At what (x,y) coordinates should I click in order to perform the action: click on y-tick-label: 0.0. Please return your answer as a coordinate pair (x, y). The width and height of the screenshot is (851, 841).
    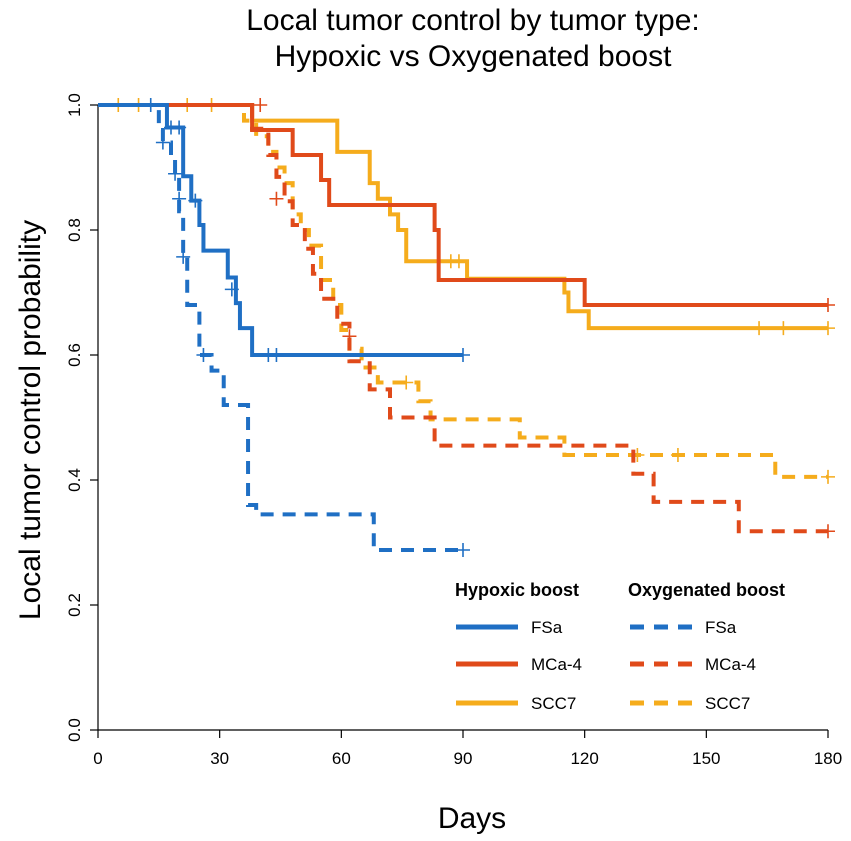
    Looking at the image, I should click on (74, 730).